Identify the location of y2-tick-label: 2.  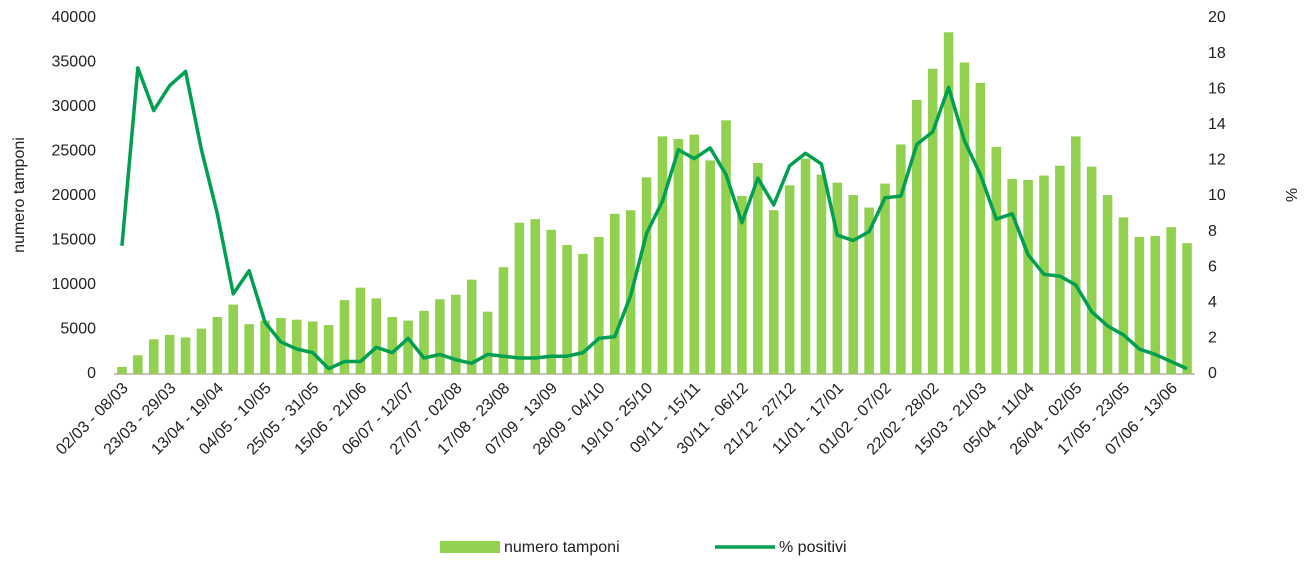
(1212, 338).